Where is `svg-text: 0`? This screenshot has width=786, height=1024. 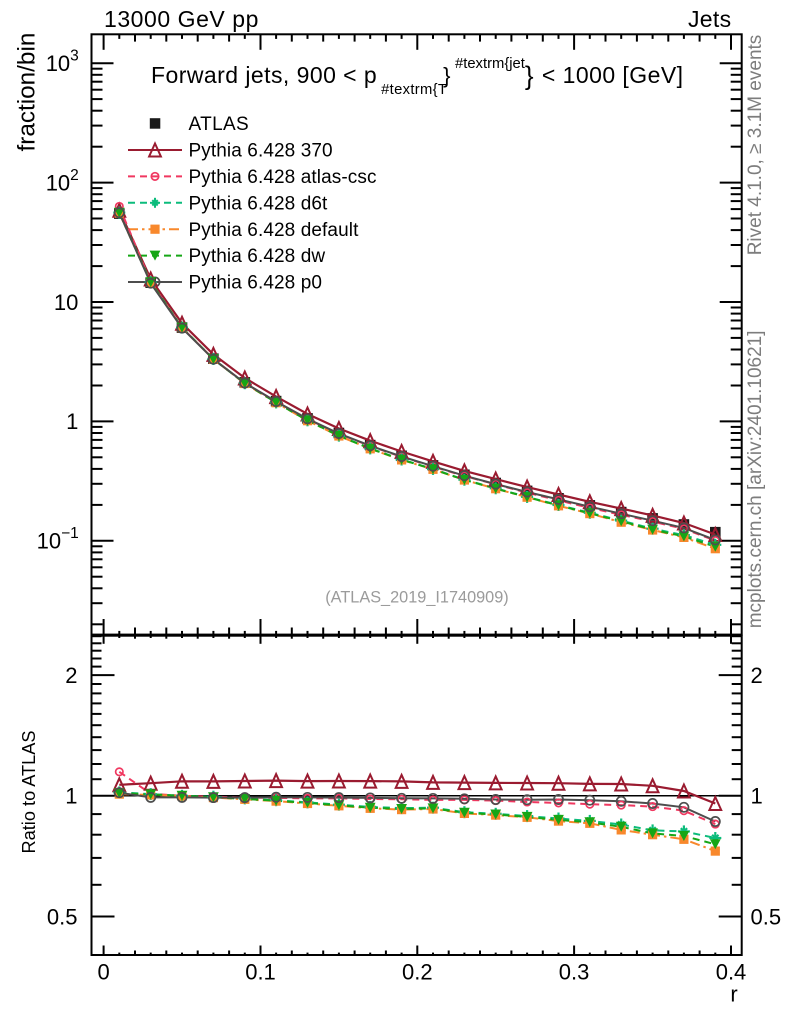 svg-text: 0 is located at coordinates (103, 972).